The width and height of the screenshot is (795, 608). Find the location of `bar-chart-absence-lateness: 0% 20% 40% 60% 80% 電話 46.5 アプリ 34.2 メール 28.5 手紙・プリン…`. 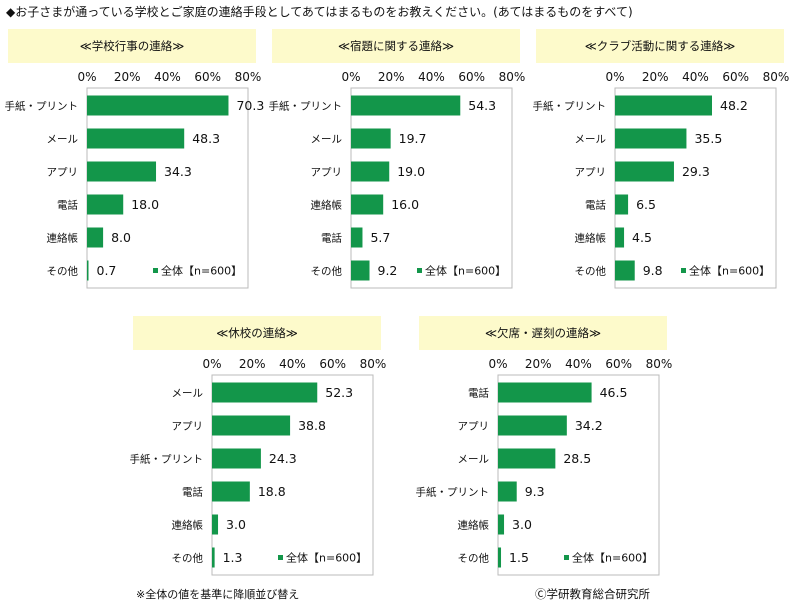

bar-chart-absence-lateness: 0% 20% 40% 60% 80% 電話 46.5 アプリ 34.2 メール 28.5 手紙・プリン… is located at coordinates (544, 466).